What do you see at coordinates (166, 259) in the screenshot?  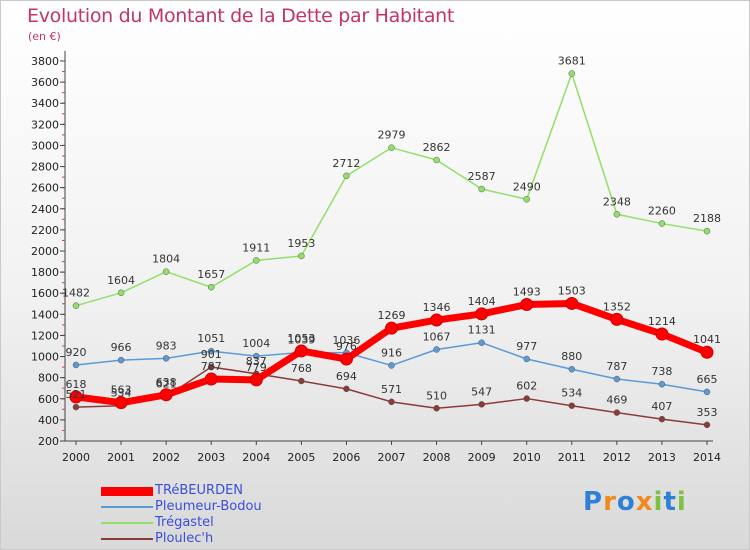 I see `data-label: 1804` at bounding box center [166, 259].